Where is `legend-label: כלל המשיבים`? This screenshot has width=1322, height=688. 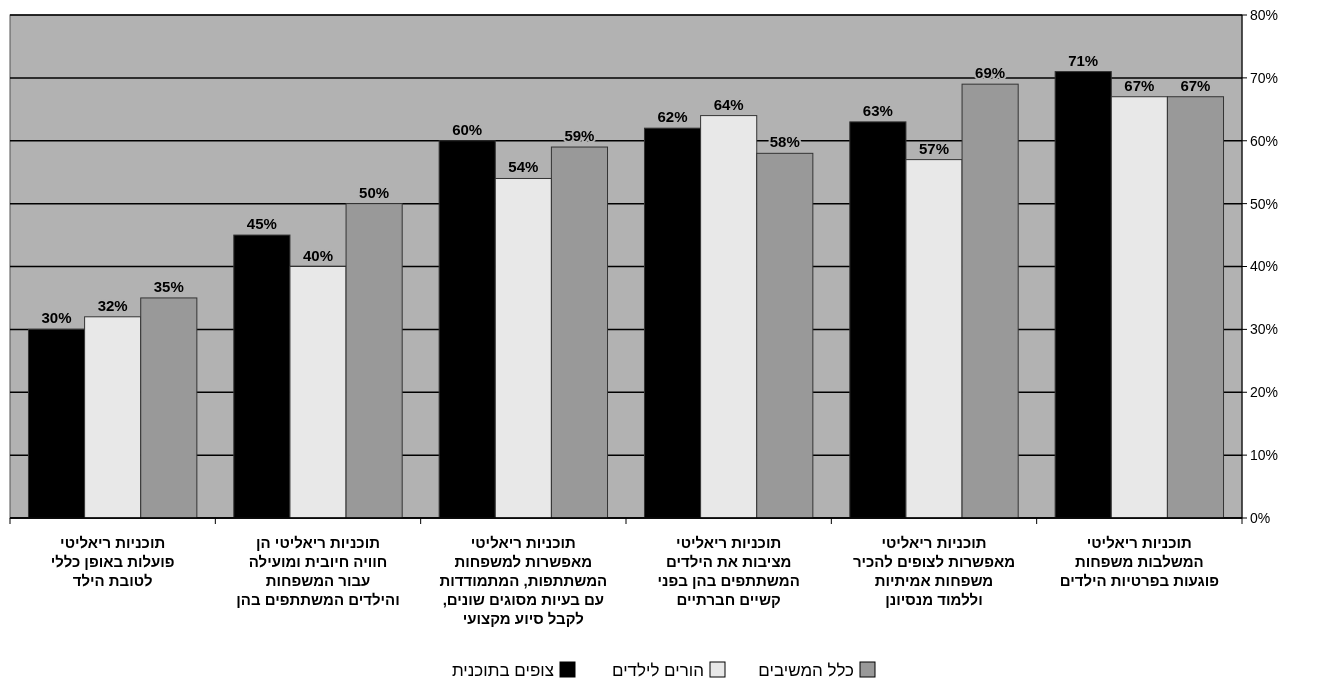
legend-label: כלל המשיבים is located at coordinates (806, 670).